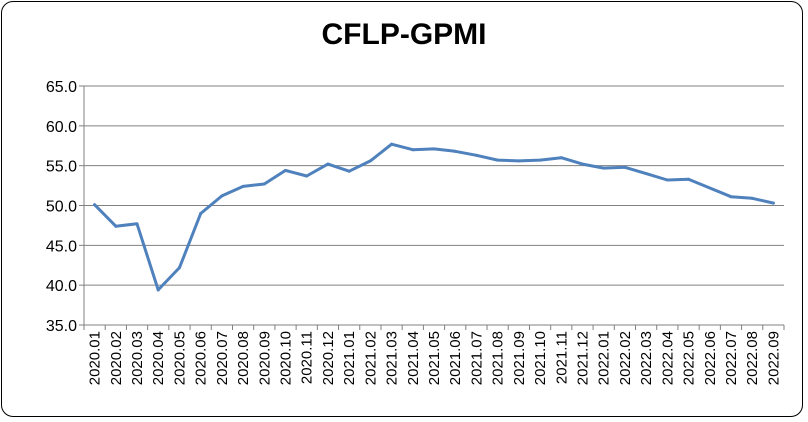 This screenshot has height=422, width=808. What do you see at coordinates (349, 358) in the screenshot?
I see `x-tick-label: 2021.01` at bounding box center [349, 358].